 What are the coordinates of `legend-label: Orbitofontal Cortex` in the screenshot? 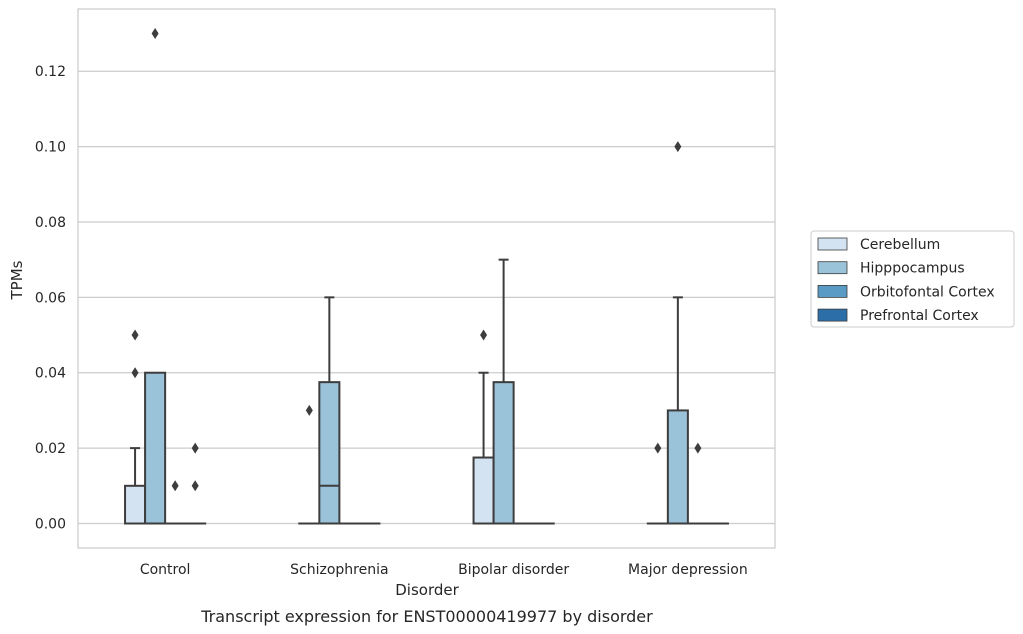 It's located at (927, 292).